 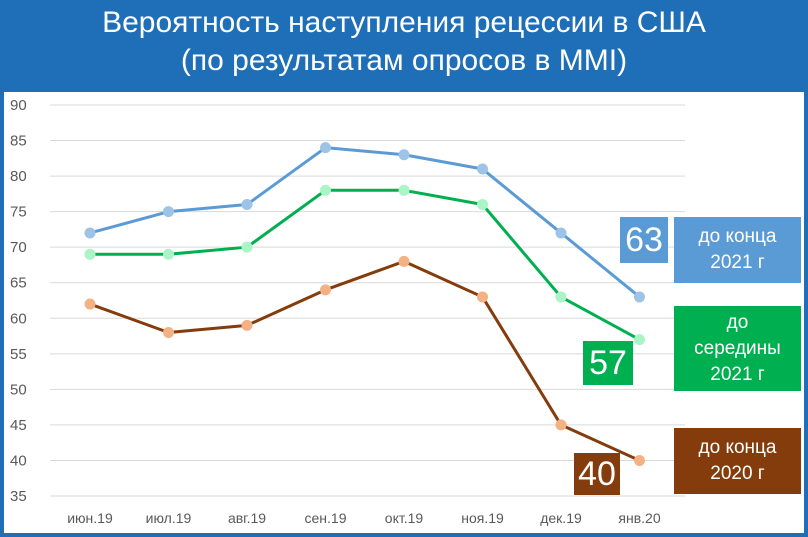 I want to click on x-tick-label: июл.19, so click(x=169, y=518).